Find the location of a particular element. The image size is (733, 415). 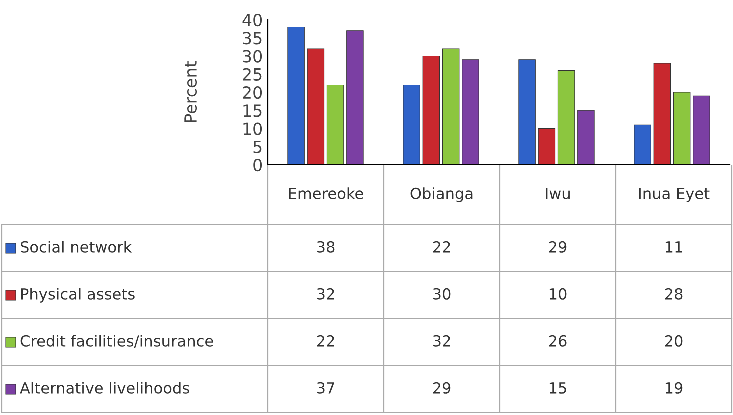

legend-label: Social network is located at coordinates (76, 247).